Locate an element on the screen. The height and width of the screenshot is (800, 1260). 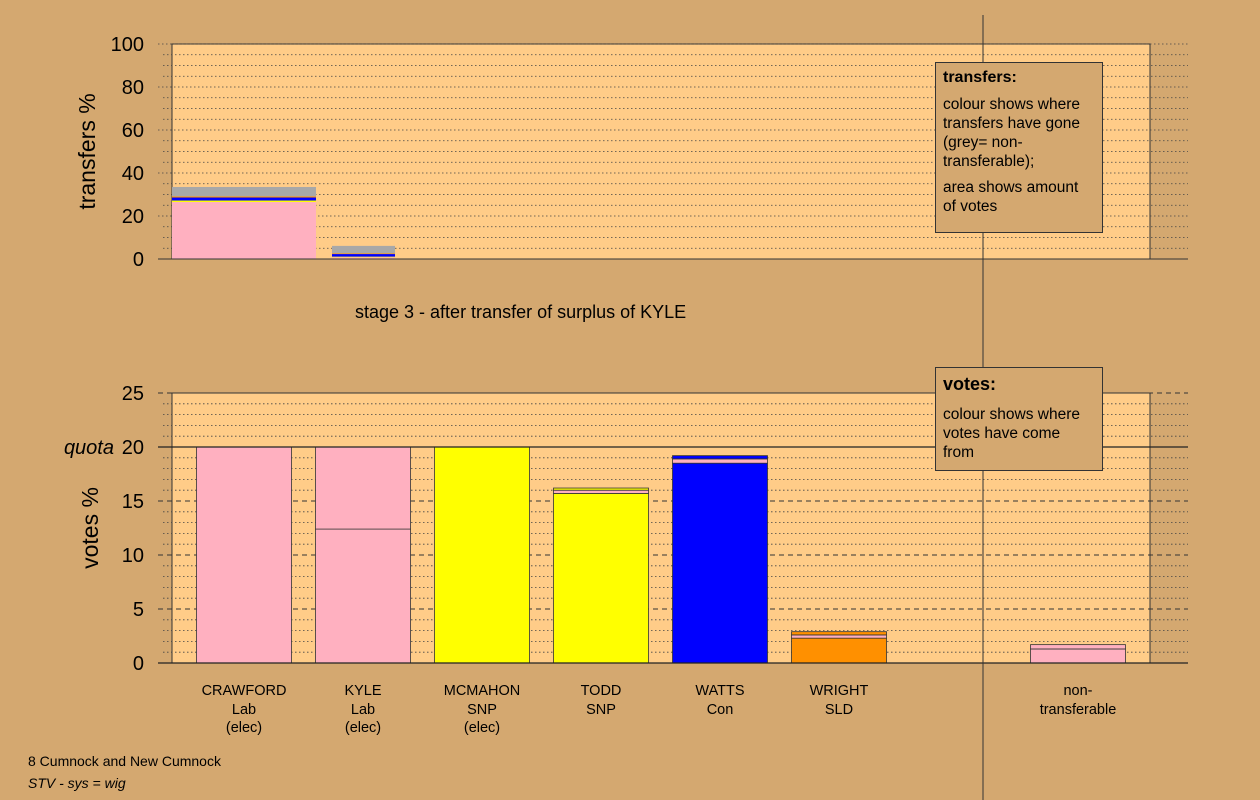
transfers-tick-label: 80 is located at coordinates (133, 88).